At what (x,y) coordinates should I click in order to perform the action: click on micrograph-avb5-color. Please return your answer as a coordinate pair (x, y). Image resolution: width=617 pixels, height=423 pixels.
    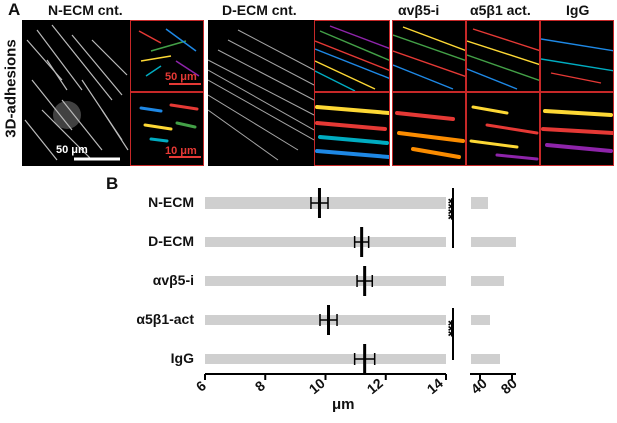
    Looking at the image, I should click on (429, 56).